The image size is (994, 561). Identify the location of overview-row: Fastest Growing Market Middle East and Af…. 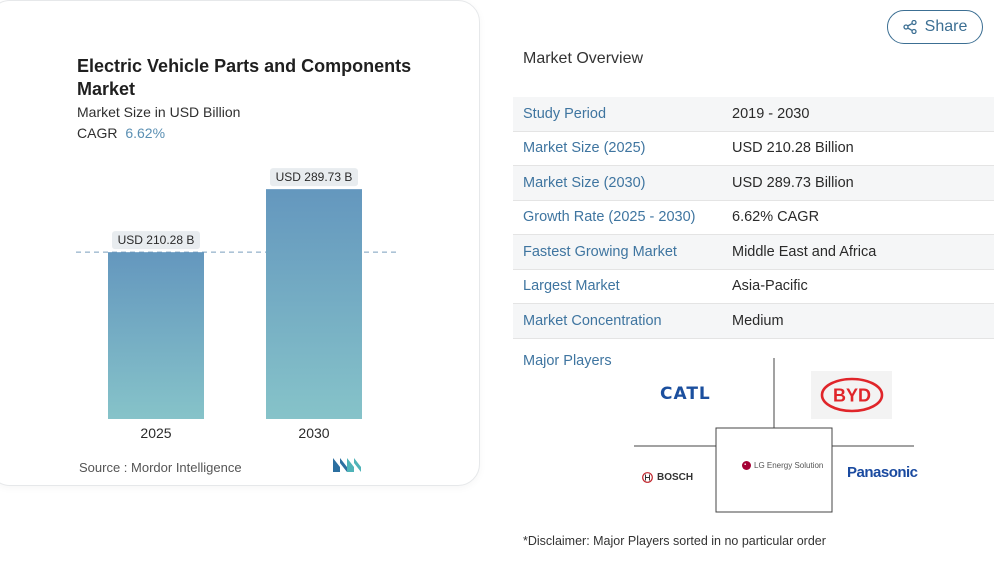
(753, 252).